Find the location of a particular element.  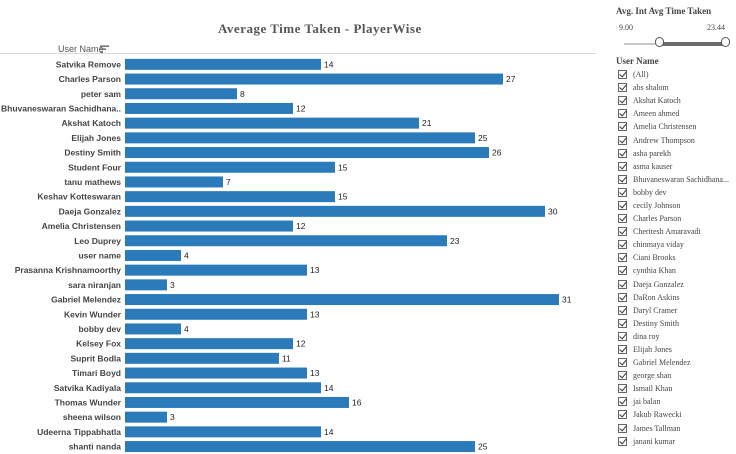

user-filter-item: Amelia Christensen is located at coordinates (677, 126).